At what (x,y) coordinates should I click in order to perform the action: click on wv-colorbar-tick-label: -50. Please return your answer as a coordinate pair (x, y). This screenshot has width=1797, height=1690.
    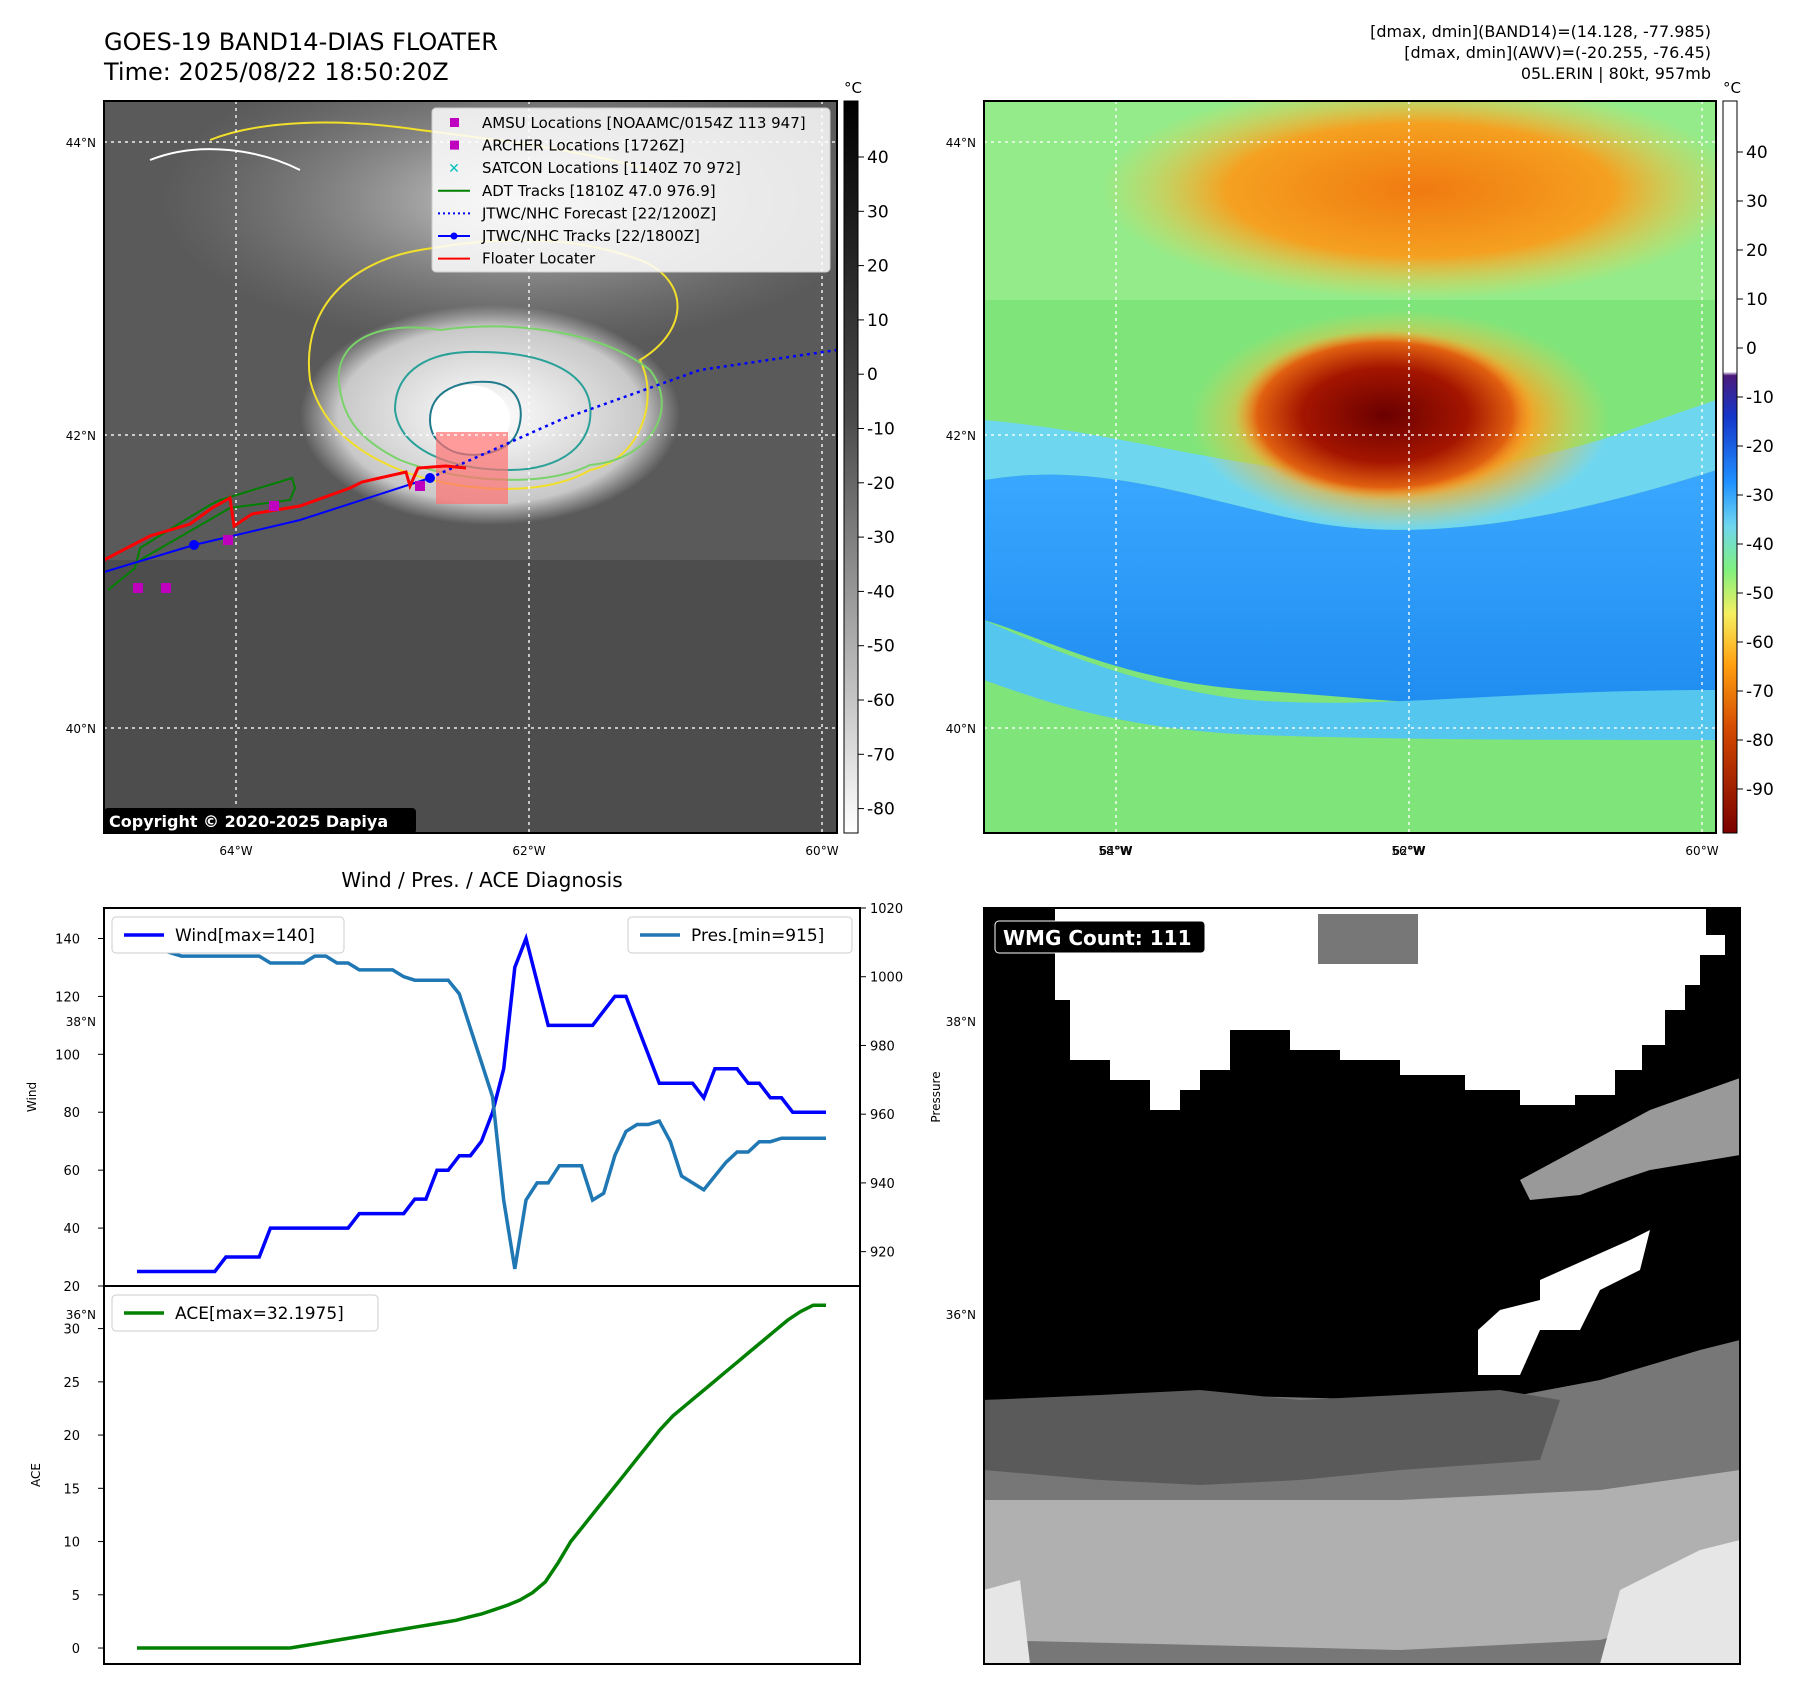
    Looking at the image, I should click on (1760, 594).